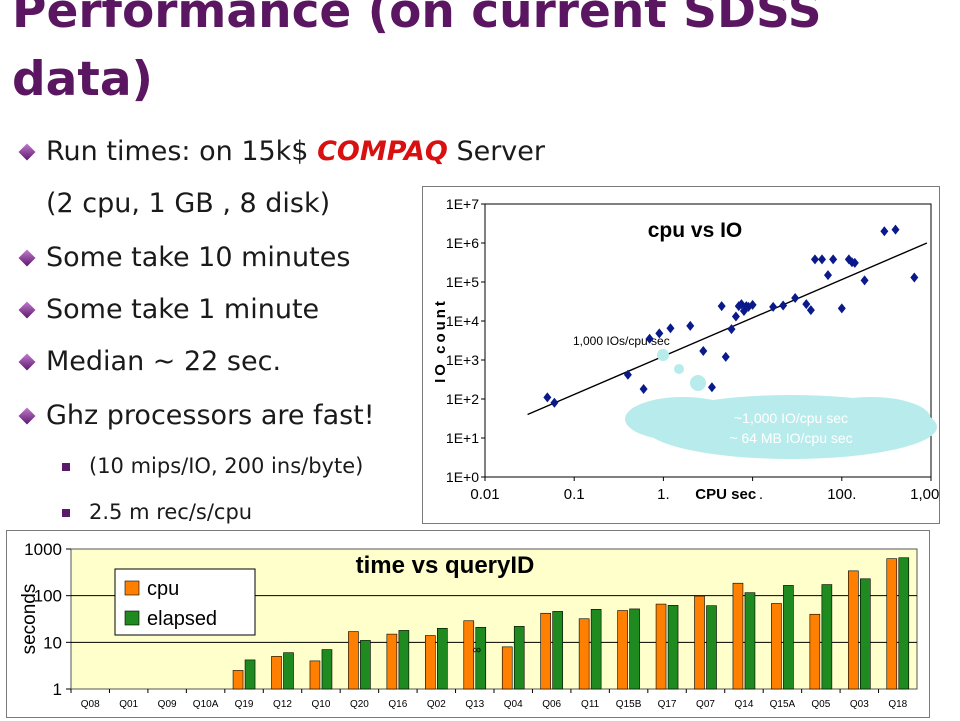 The image size is (960, 721). What do you see at coordinates (244, 704) in the screenshot?
I see `x-tick-label: Q19` at bounding box center [244, 704].